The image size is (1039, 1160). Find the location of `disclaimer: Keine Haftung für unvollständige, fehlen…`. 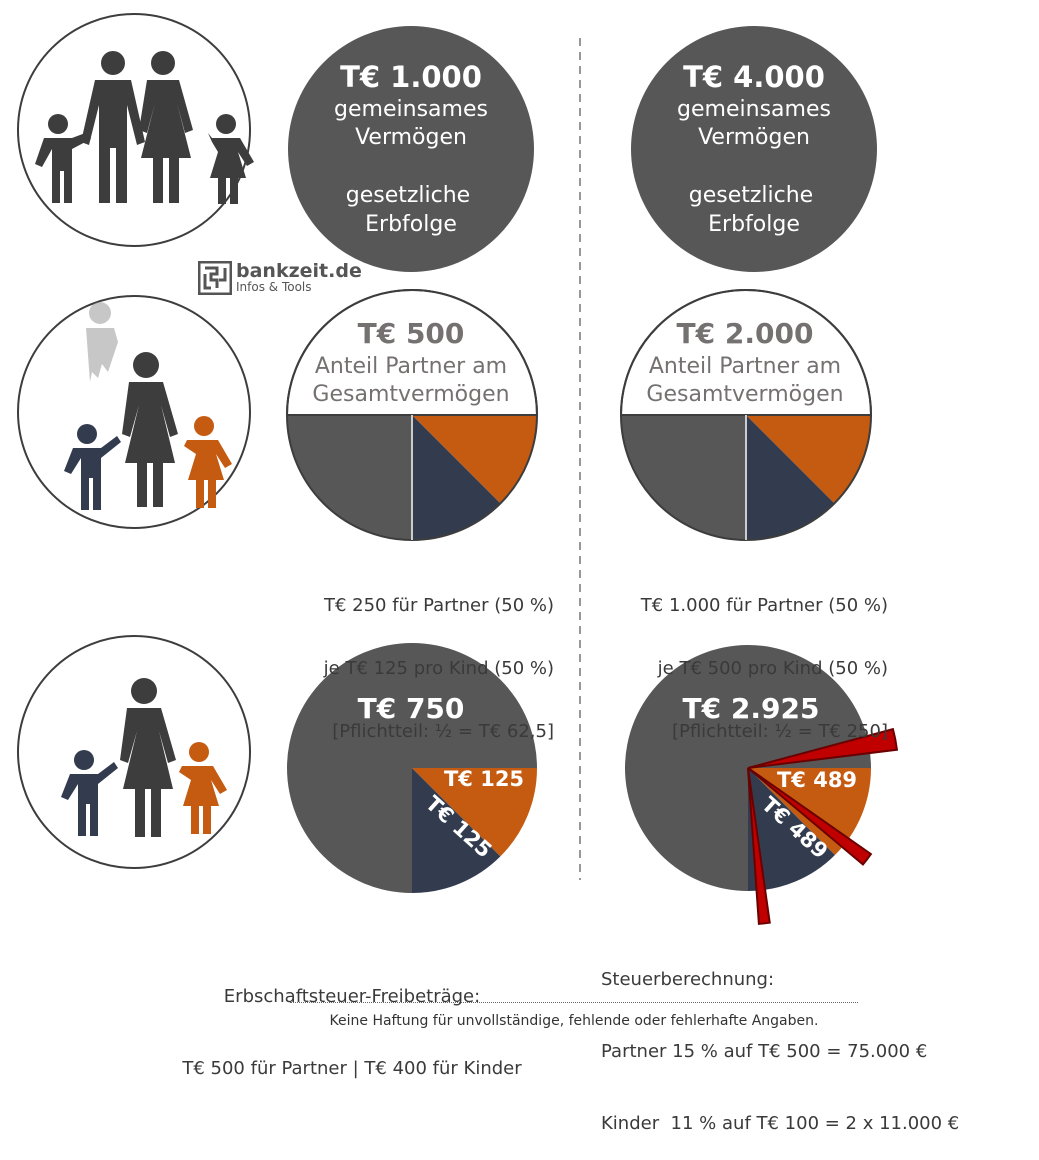

disclaimer: Keine Haftung für unvollständige, fehlen… is located at coordinates (574, 1021).